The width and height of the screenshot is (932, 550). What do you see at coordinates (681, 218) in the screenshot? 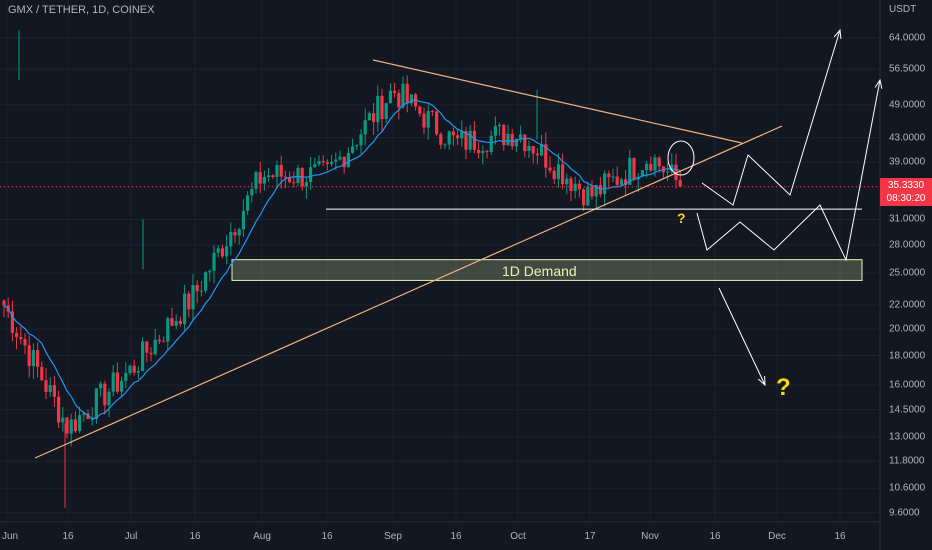
I see `question-mark-small: ?` at bounding box center [681, 218].